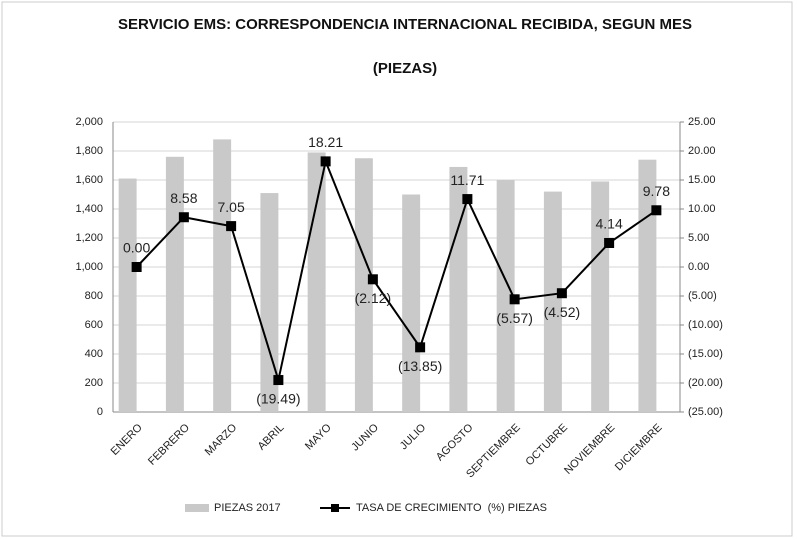 The width and height of the screenshot is (797, 540). I want to click on value-label: 4.14, so click(609, 224).